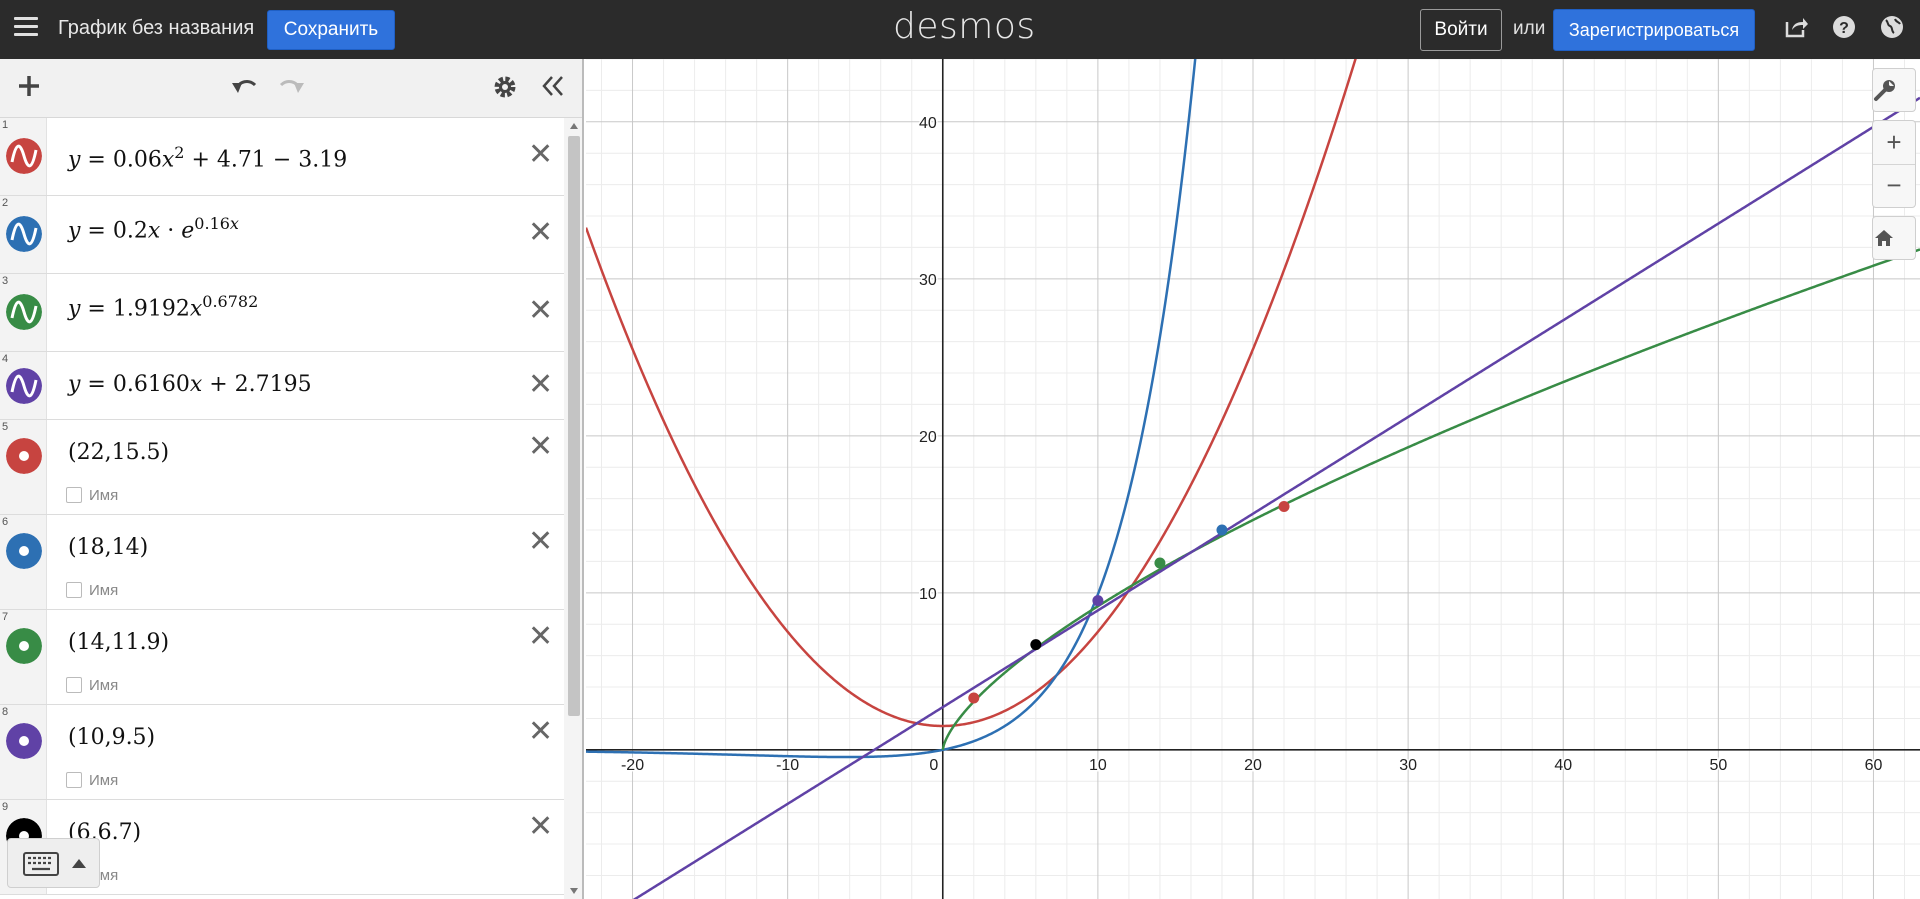 Image resolution: width=1920 pixels, height=899 pixels. Describe the element at coordinates (1654, 30) in the screenshot. I see `signup-button: Зарегистрироваться` at that location.